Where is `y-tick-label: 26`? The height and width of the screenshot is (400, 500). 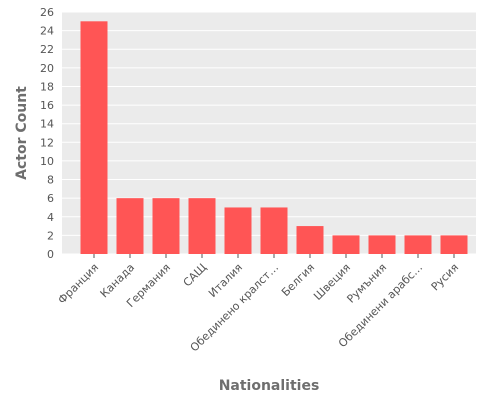 y-tick-label: 26 is located at coordinates (47, 12).